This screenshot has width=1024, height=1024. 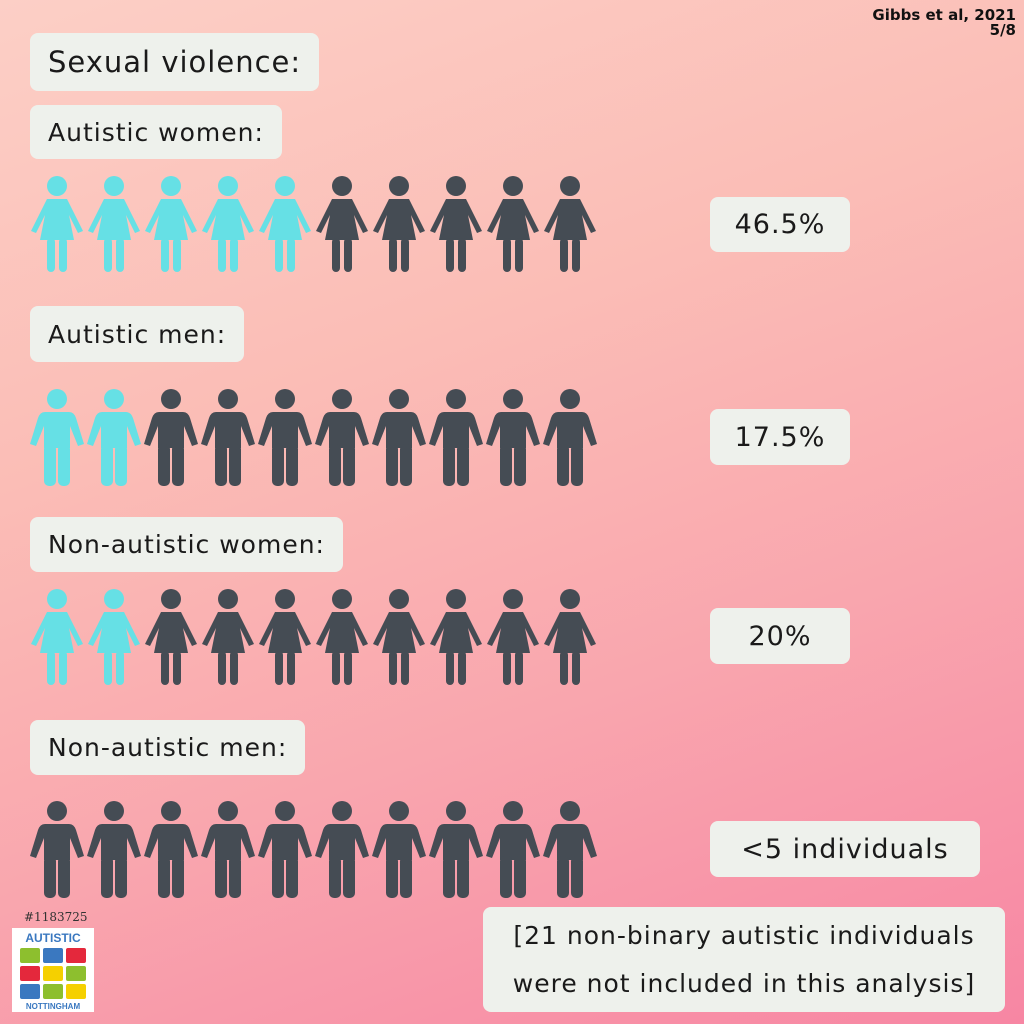 I want to click on value-label: 17.5%, so click(x=780, y=437).